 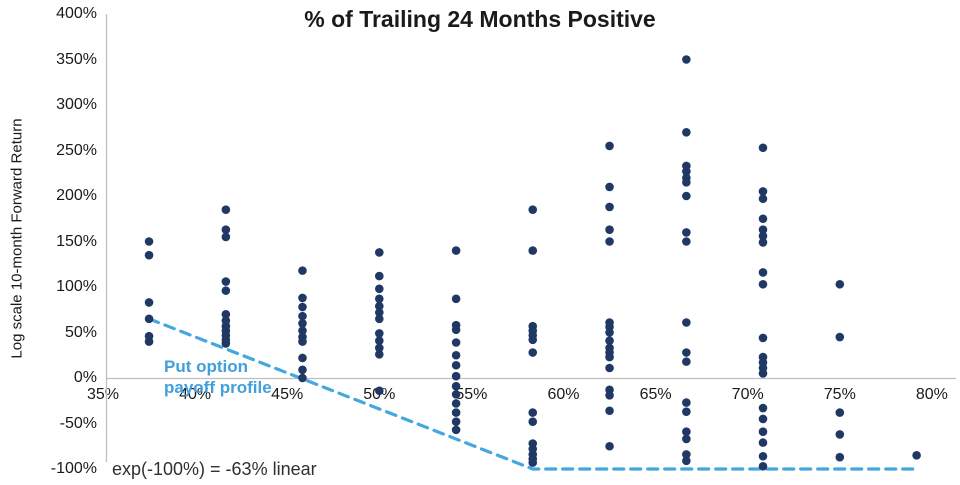 I want to click on y-tick-label: 150%, so click(x=76, y=241).